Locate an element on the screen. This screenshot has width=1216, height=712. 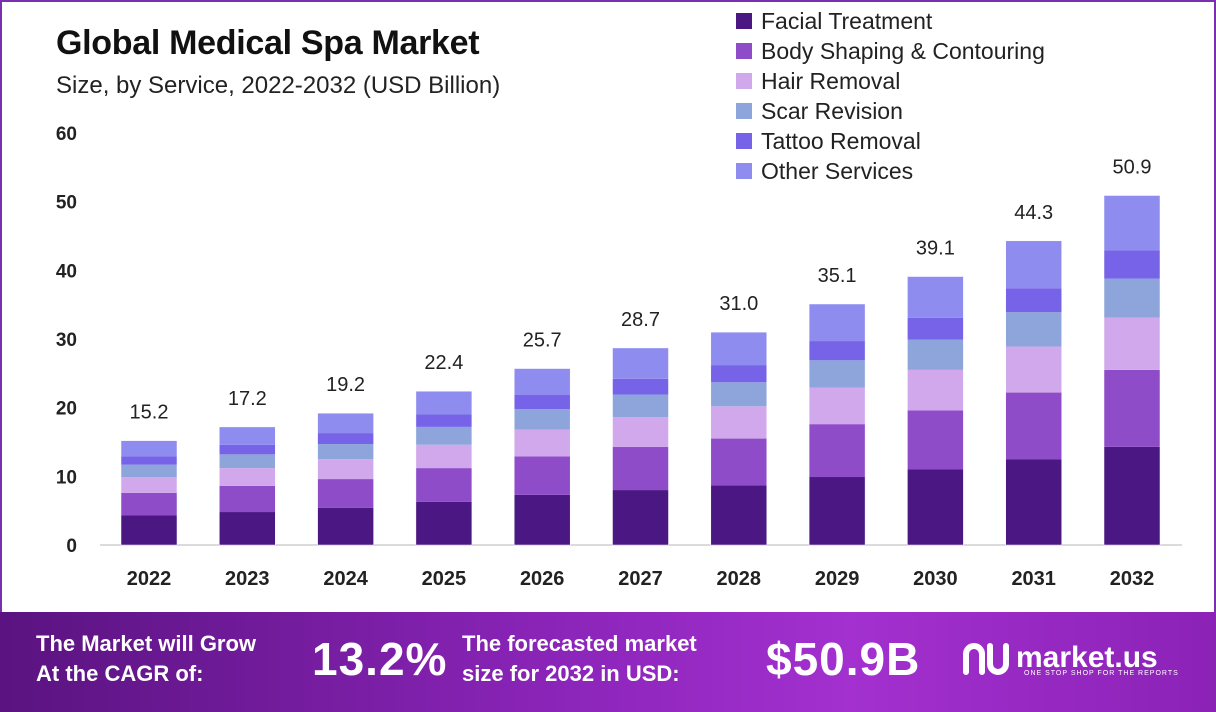
bar-segment-scar-revision-2022 is located at coordinates (149, 471).